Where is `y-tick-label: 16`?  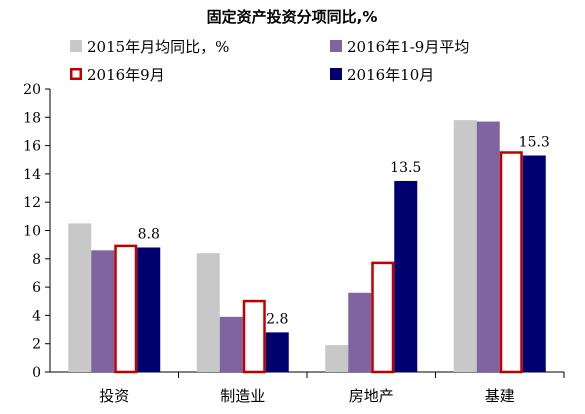
y-tick-label: 16 is located at coordinates (32, 147).